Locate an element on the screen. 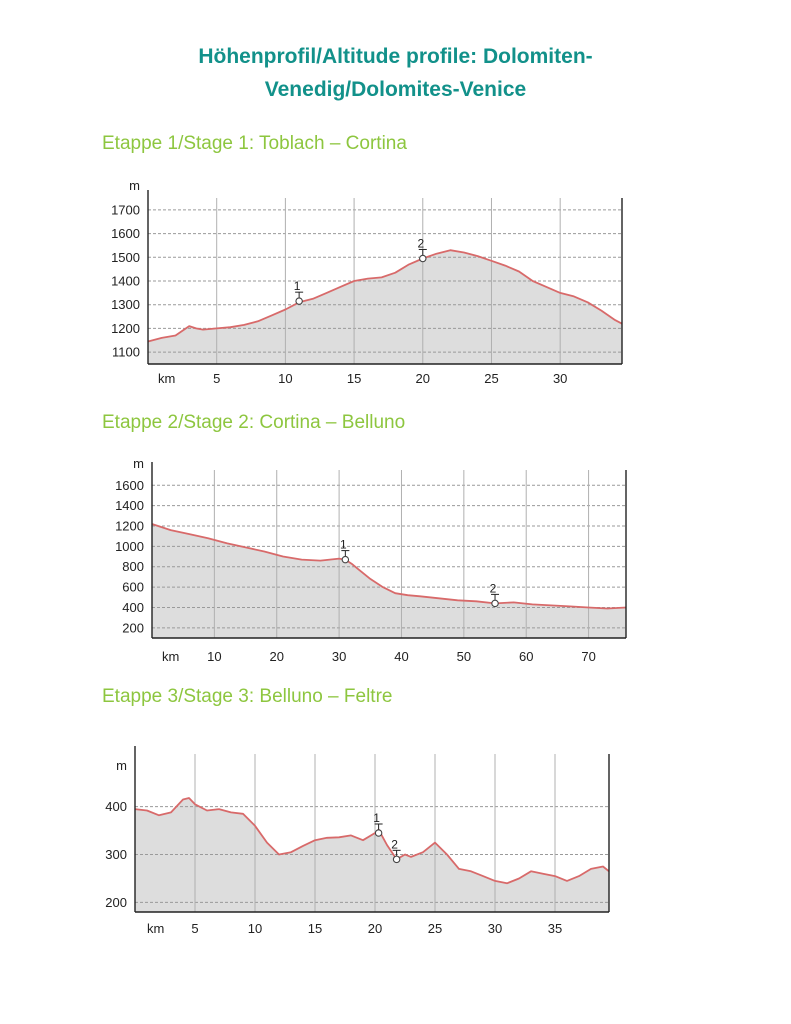 This screenshot has width=791, height=1024. document-title-line-1: Höhenprofil/Altitude profile: Dolomiten- is located at coordinates (395, 56).